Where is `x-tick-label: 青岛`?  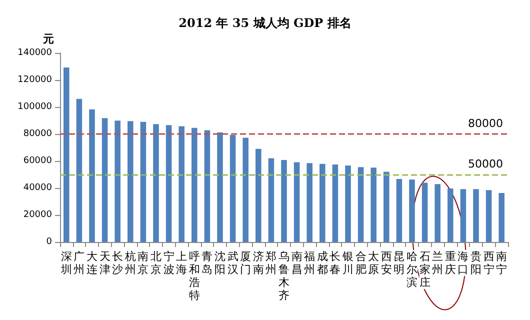
x-tick-label: 青岛 is located at coordinates (207, 263).